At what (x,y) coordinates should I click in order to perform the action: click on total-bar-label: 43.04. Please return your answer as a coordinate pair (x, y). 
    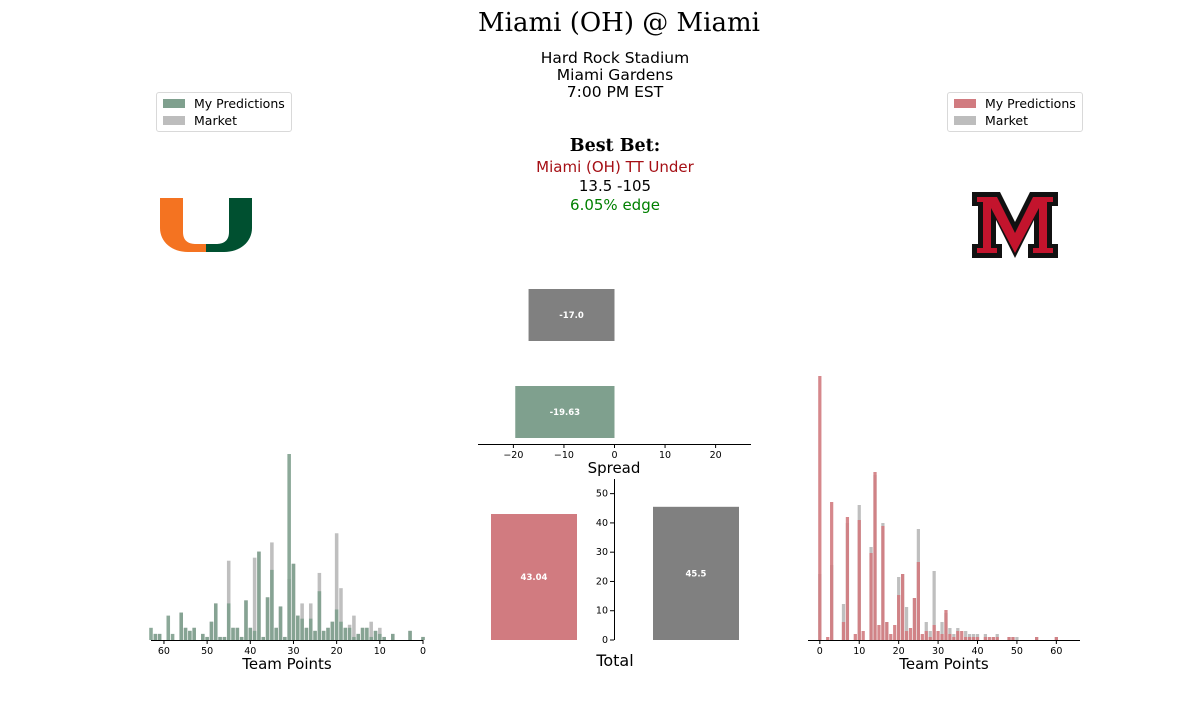
    Looking at the image, I should click on (534, 578).